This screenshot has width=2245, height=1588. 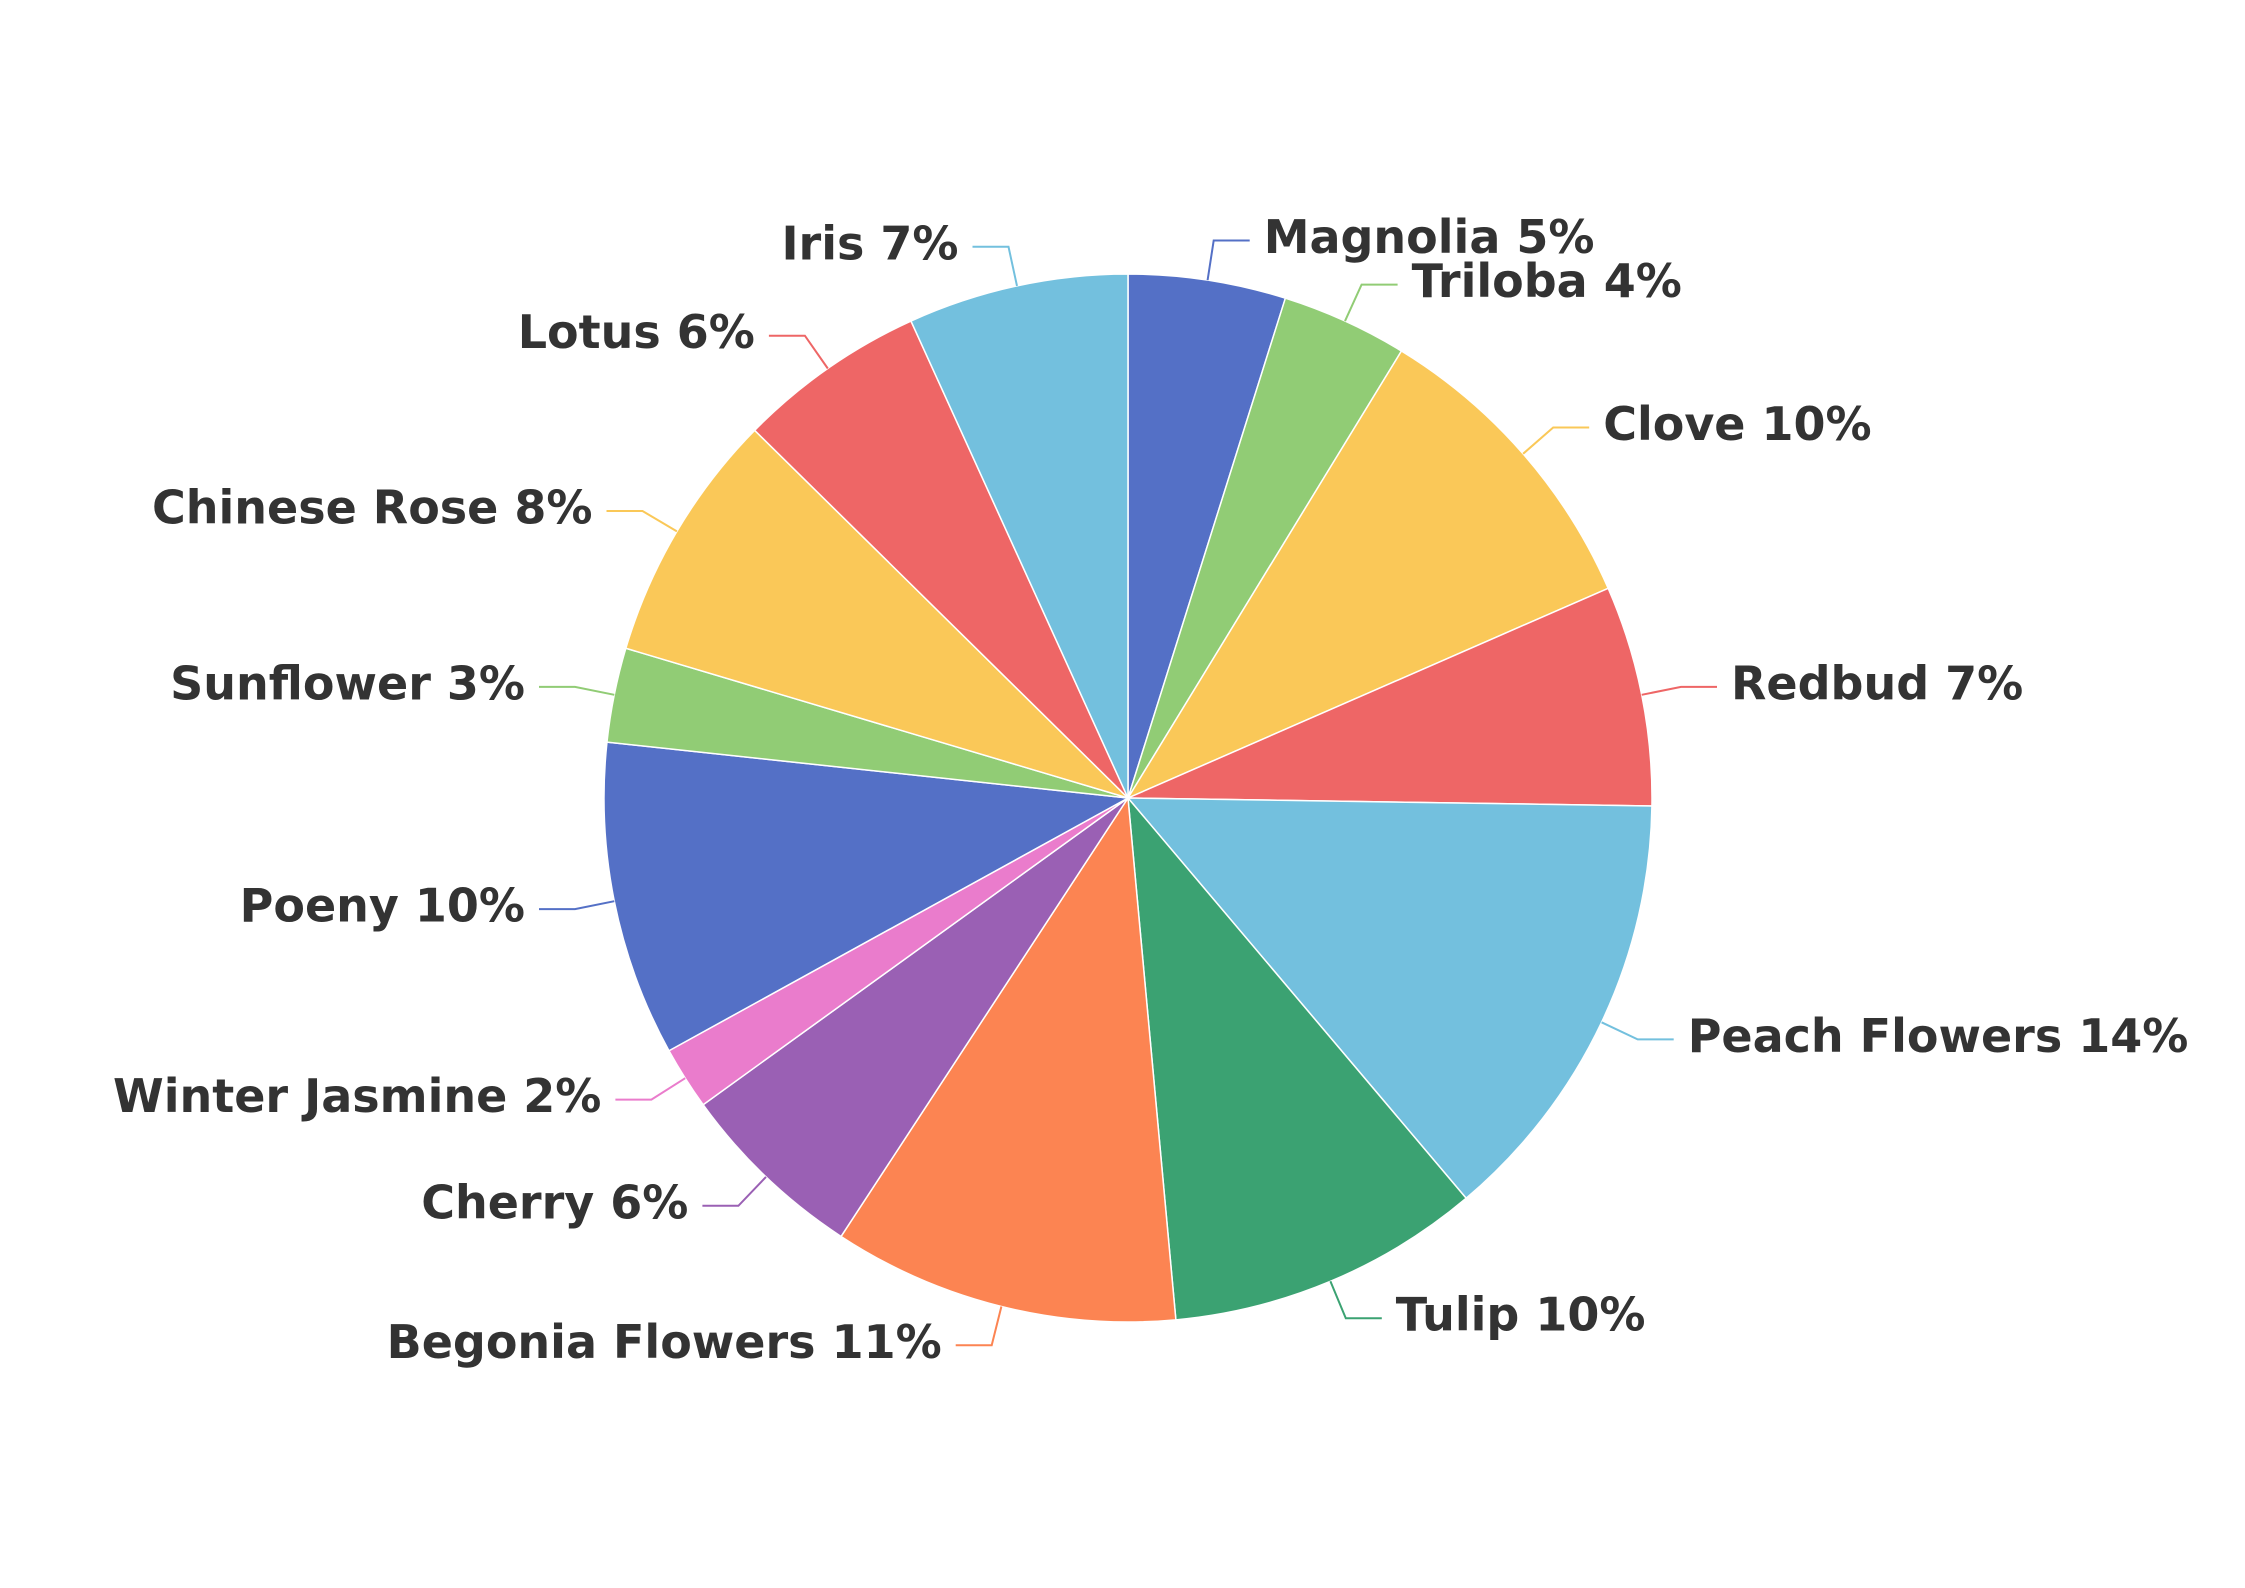 I want to click on leader-line-lotus, so click(x=798, y=352).